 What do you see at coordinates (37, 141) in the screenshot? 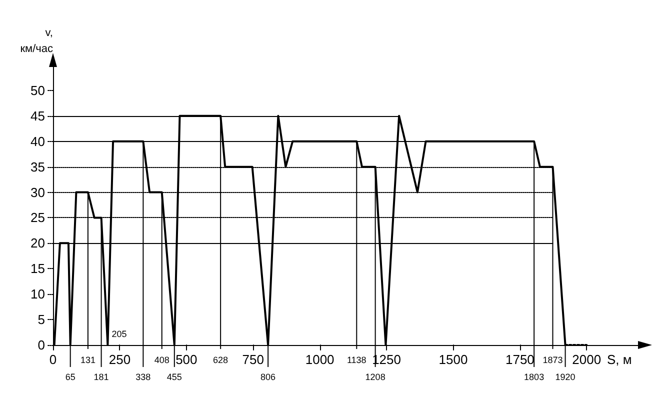
I see `y-tick-label: 40` at bounding box center [37, 141].